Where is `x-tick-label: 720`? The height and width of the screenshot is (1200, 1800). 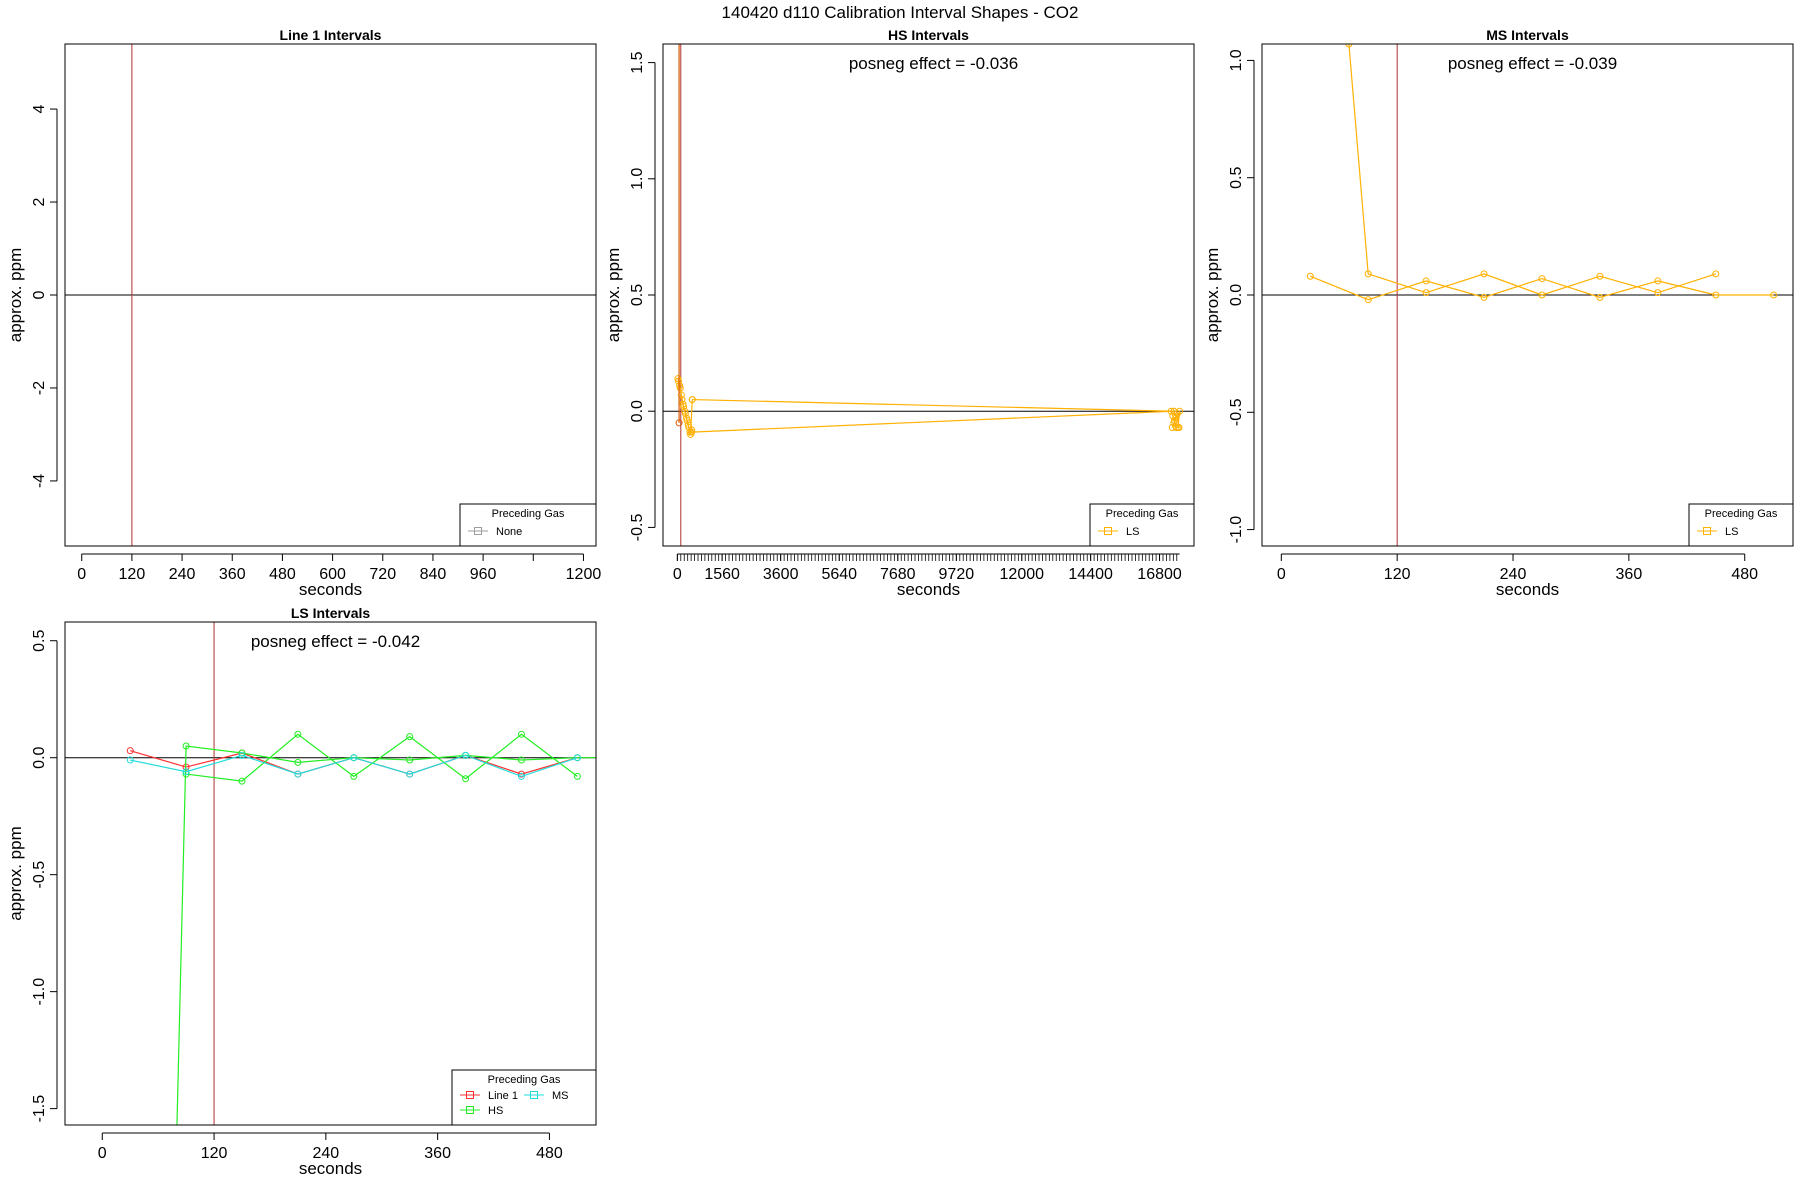 x-tick-label: 720 is located at coordinates (382, 574).